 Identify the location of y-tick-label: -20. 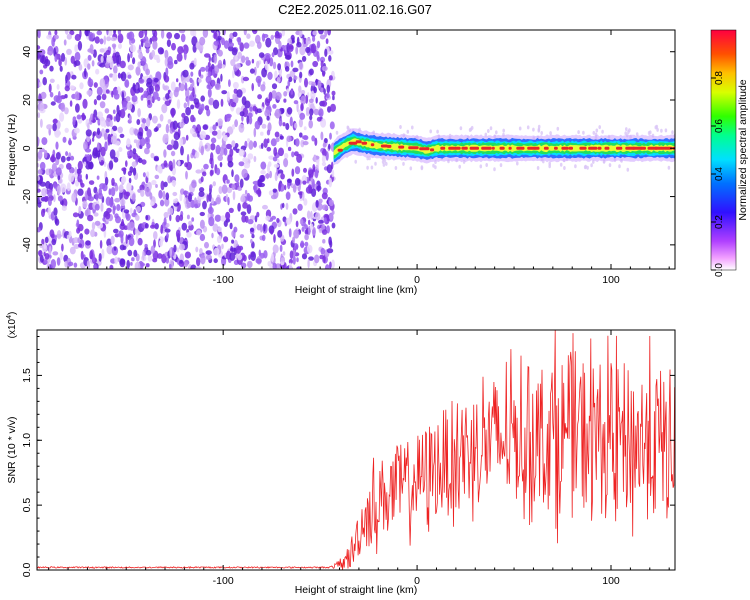
(27, 196).